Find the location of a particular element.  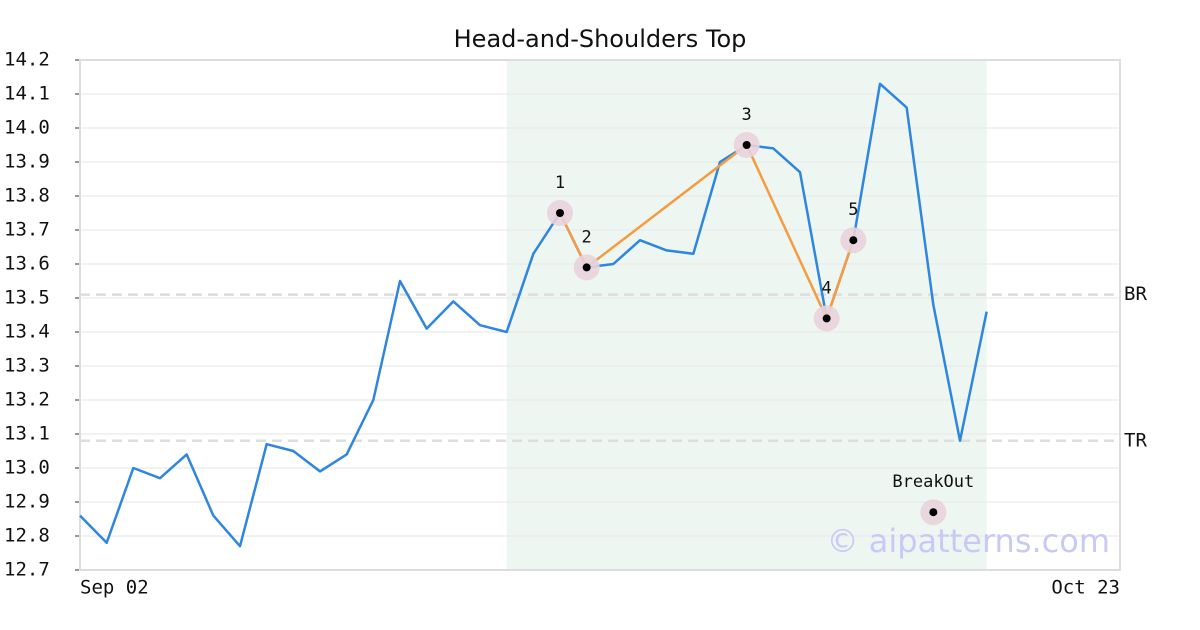

y-tick-label: 13.6 is located at coordinates (27, 264).